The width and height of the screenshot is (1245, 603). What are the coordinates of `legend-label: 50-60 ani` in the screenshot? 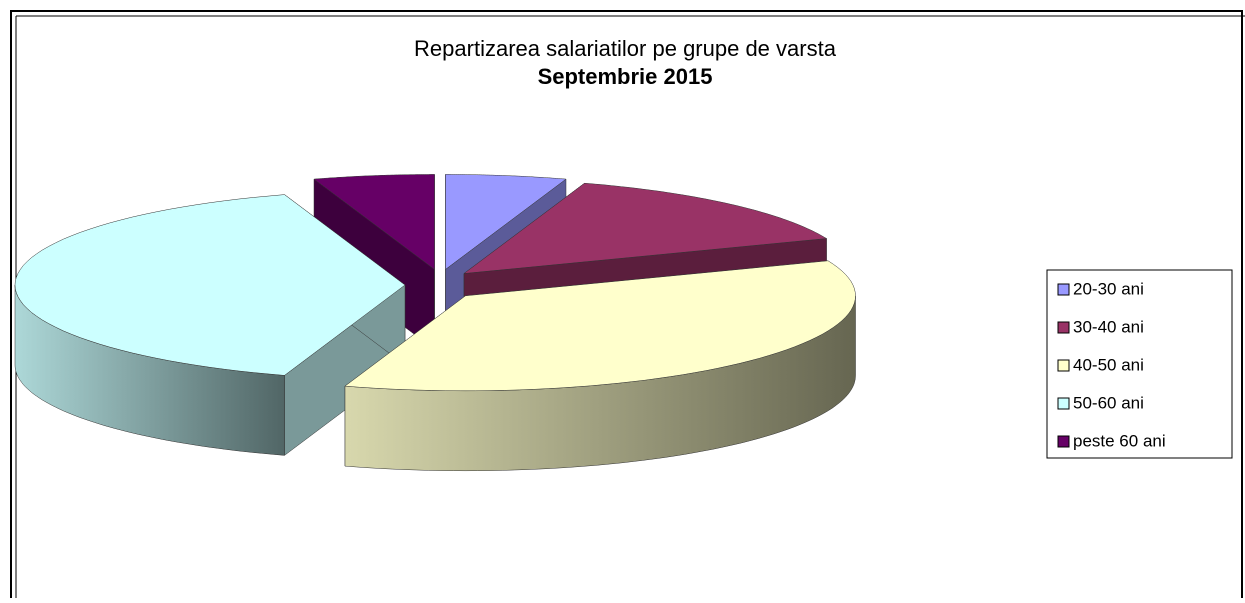 It's located at (1108, 402).